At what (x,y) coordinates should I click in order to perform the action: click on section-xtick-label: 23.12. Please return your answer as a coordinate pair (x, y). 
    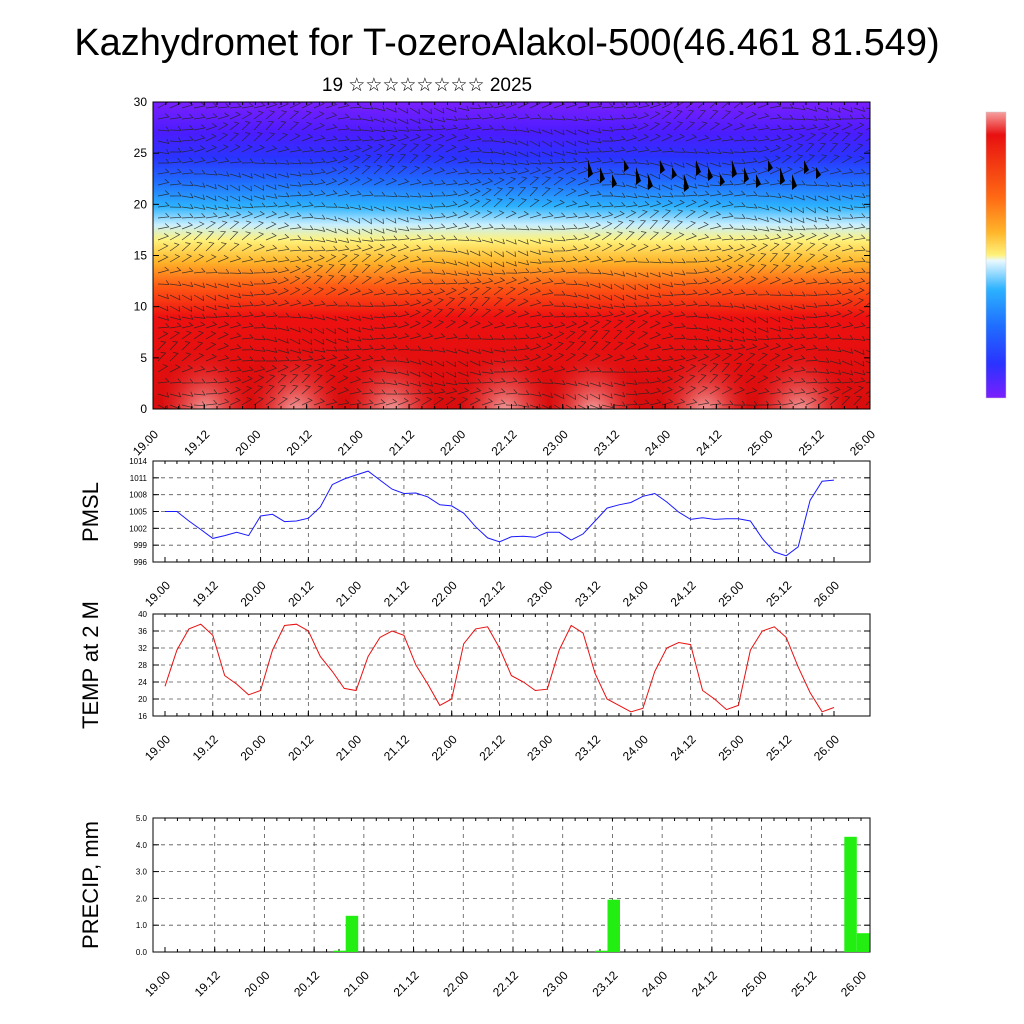
    Looking at the image, I should click on (606, 442).